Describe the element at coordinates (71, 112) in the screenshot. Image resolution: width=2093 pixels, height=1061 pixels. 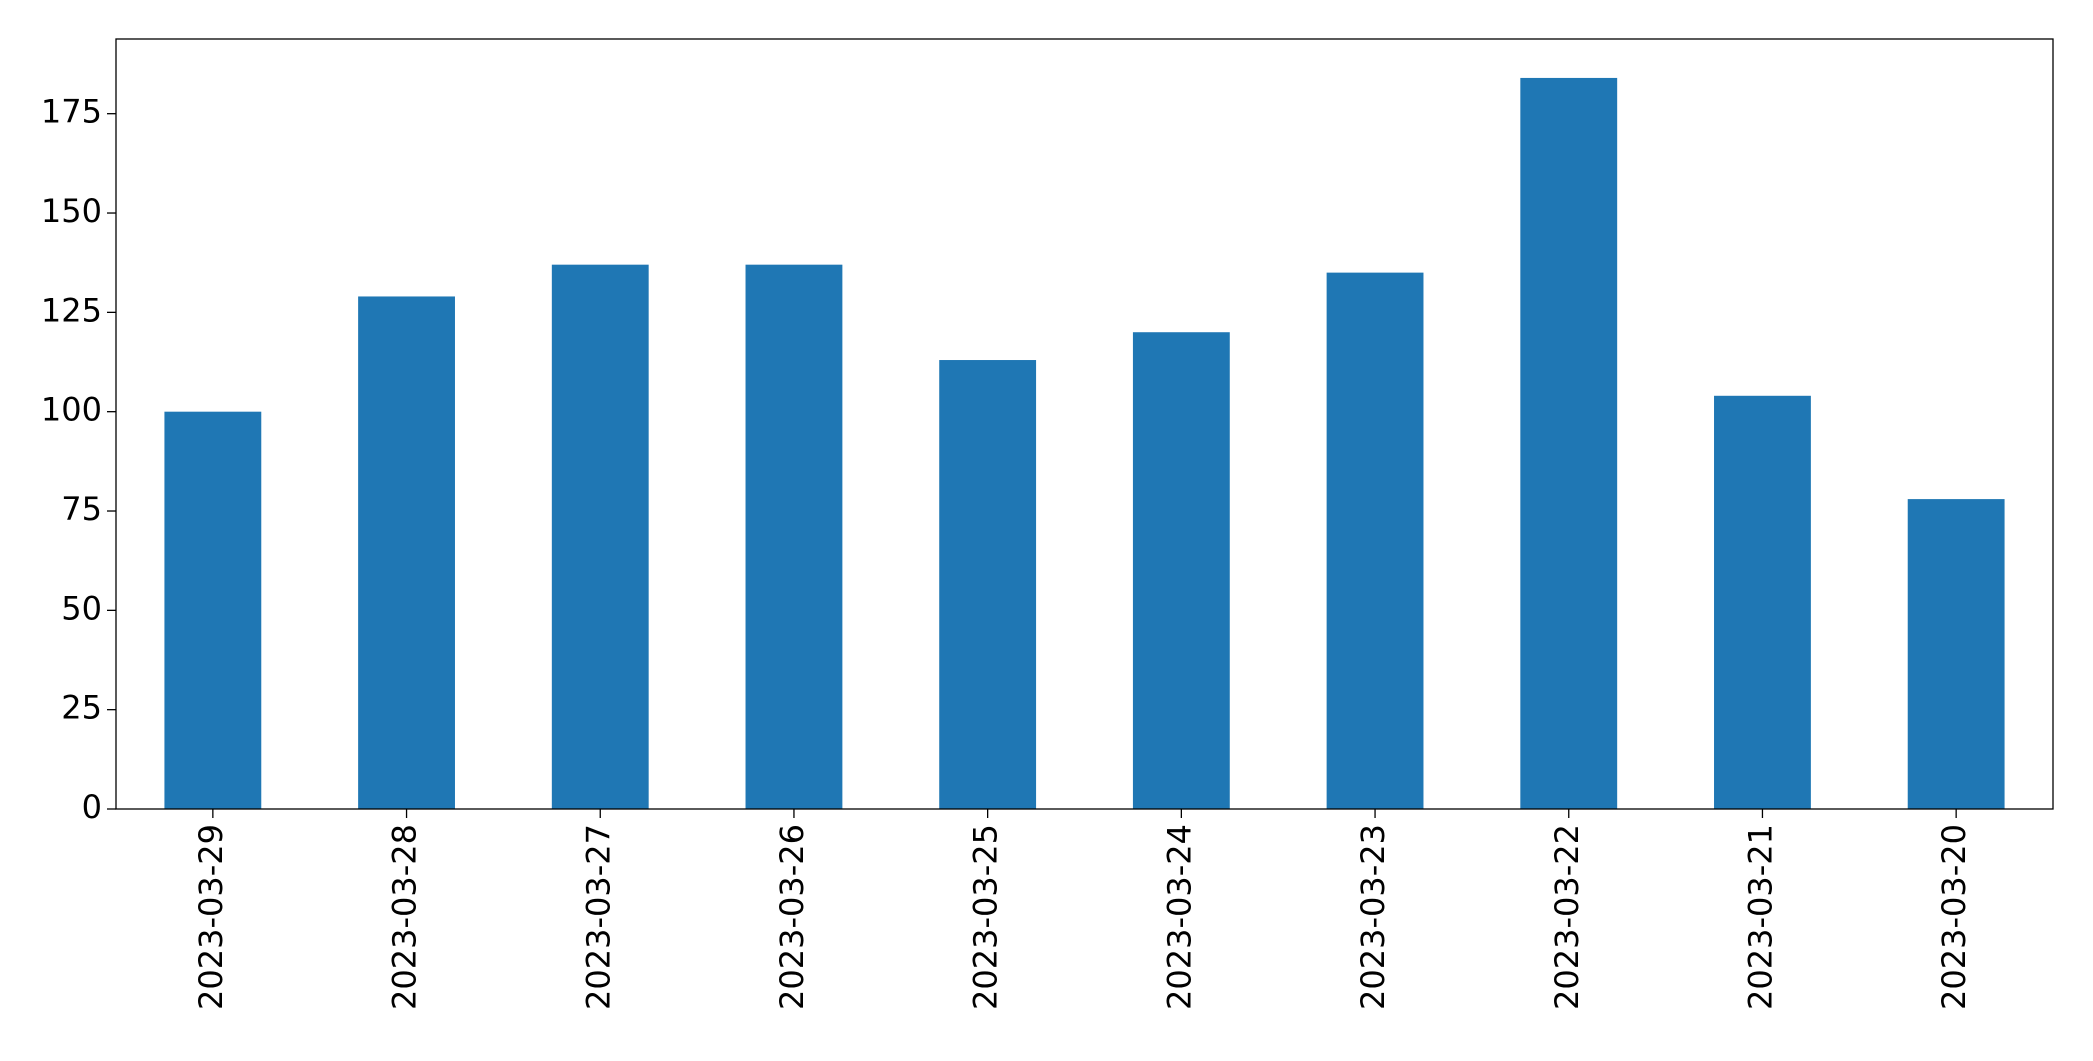
I see `y-tick-label: 175` at that location.